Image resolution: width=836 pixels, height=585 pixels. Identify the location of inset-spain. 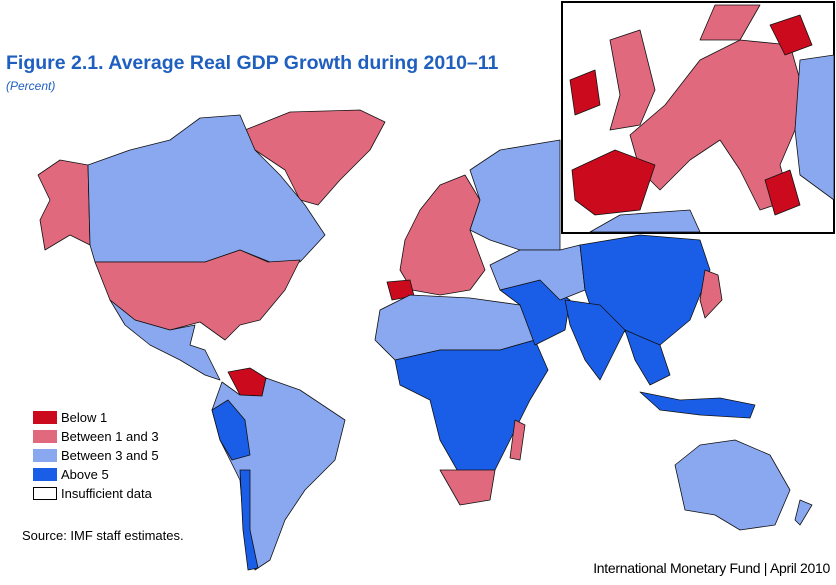
(613, 182).